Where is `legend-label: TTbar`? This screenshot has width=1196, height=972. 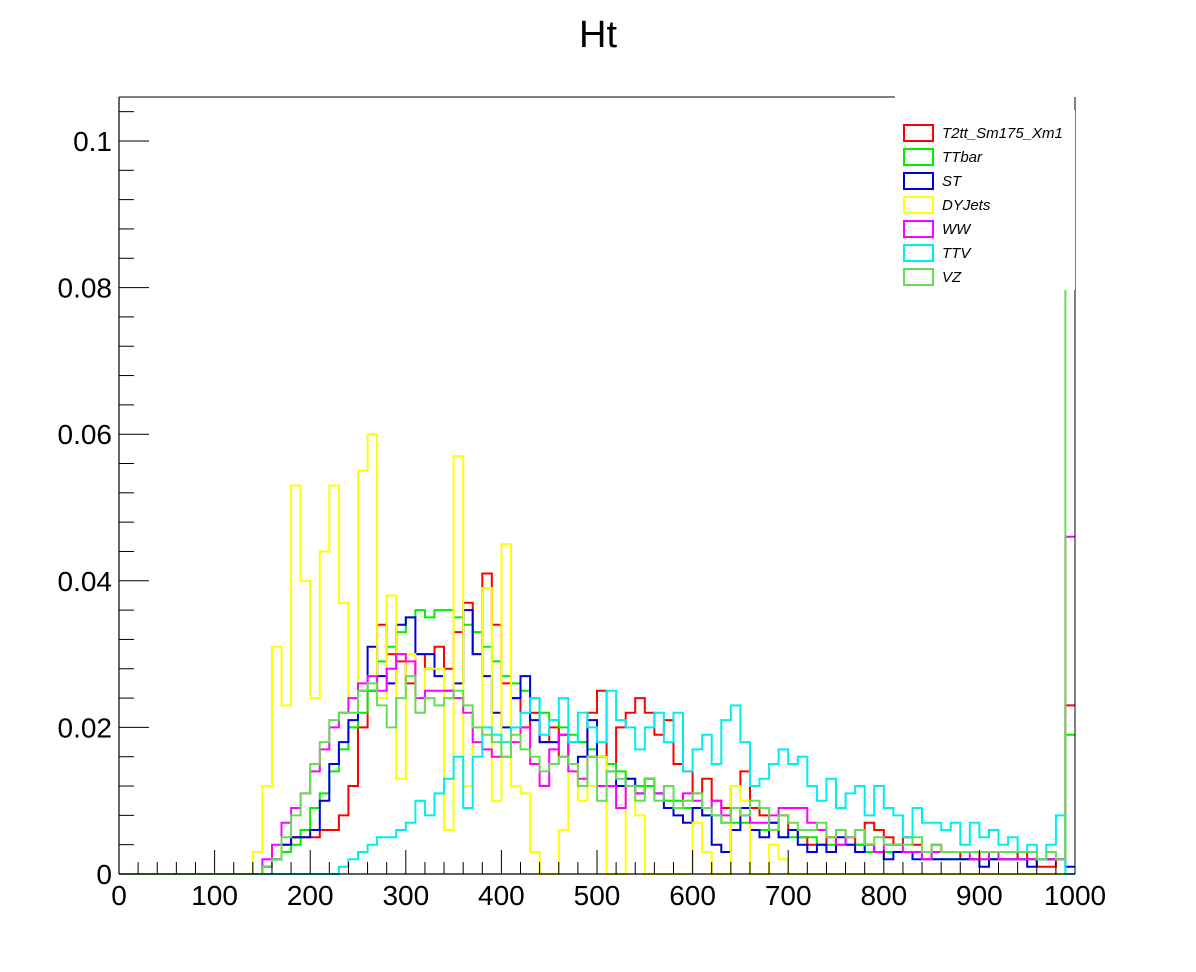
legend-label: TTbar is located at coordinates (962, 157).